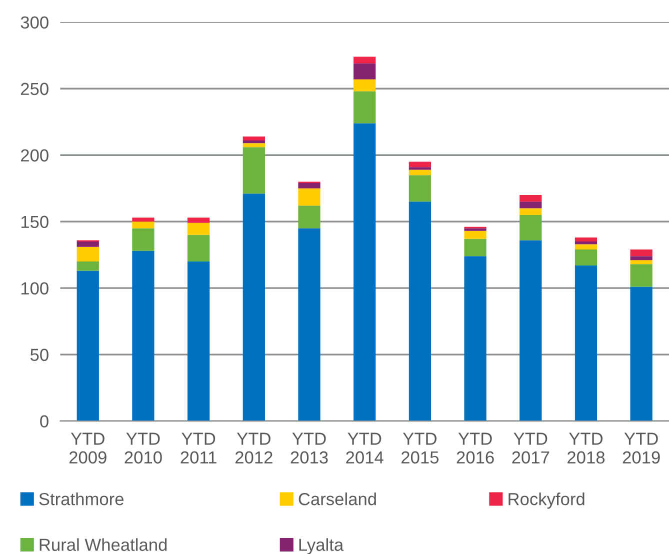 The height and width of the screenshot is (554, 669). I want to click on y-tick-label: 0, so click(44, 421).